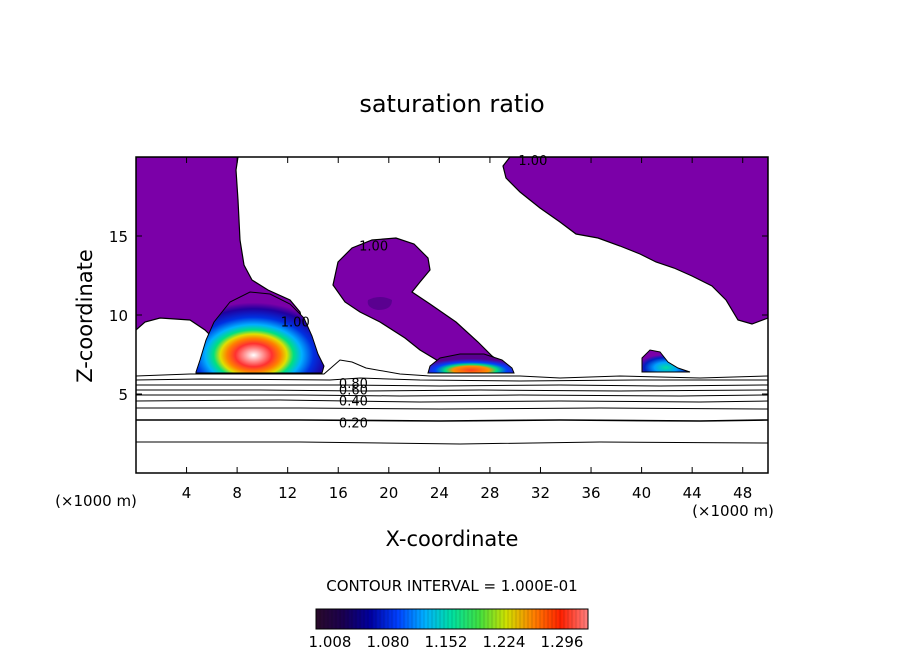 This screenshot has height=654, width=904. What do you see at coordinates (237, 493) in the screenshot?
I see `x-tick-label: 8` at bounding box center [237, 493].